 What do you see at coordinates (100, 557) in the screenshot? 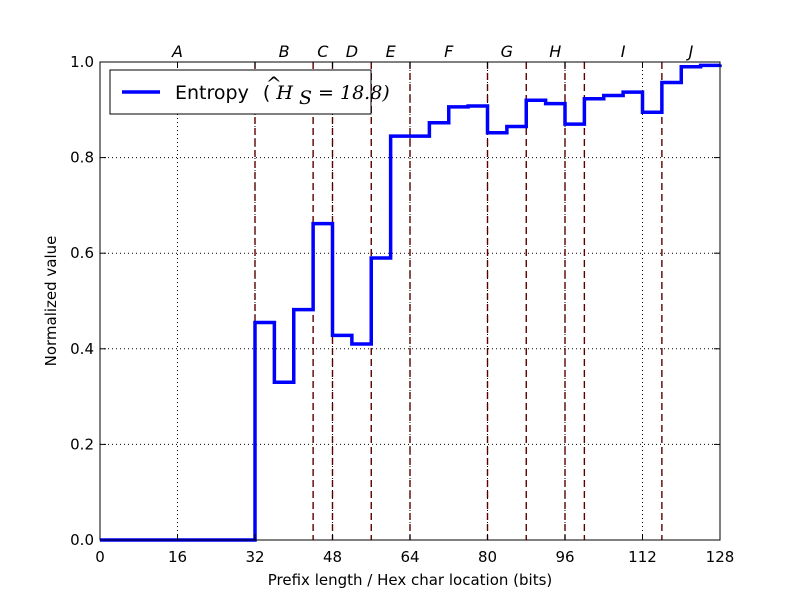
I see `x-tick-label-0: 0` at bounding box center [100, 557].